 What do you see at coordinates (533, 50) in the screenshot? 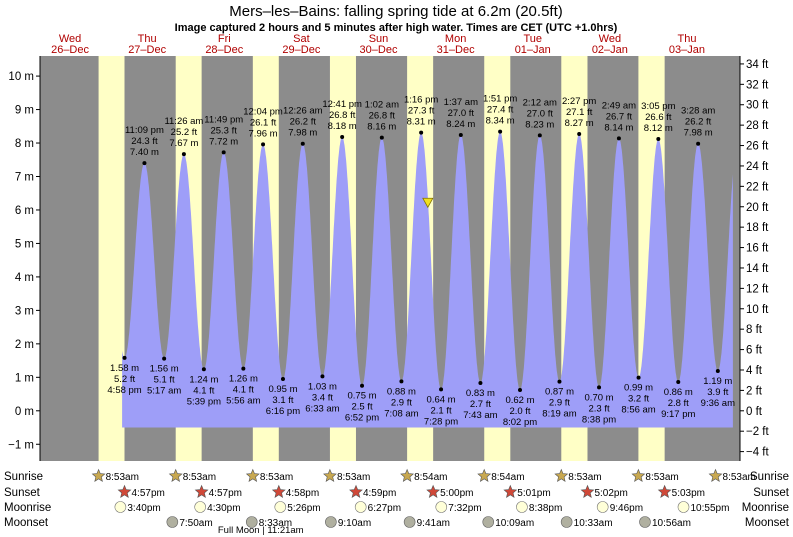
I see `day-date: 01–Jan` at bounding box center [533, 50].